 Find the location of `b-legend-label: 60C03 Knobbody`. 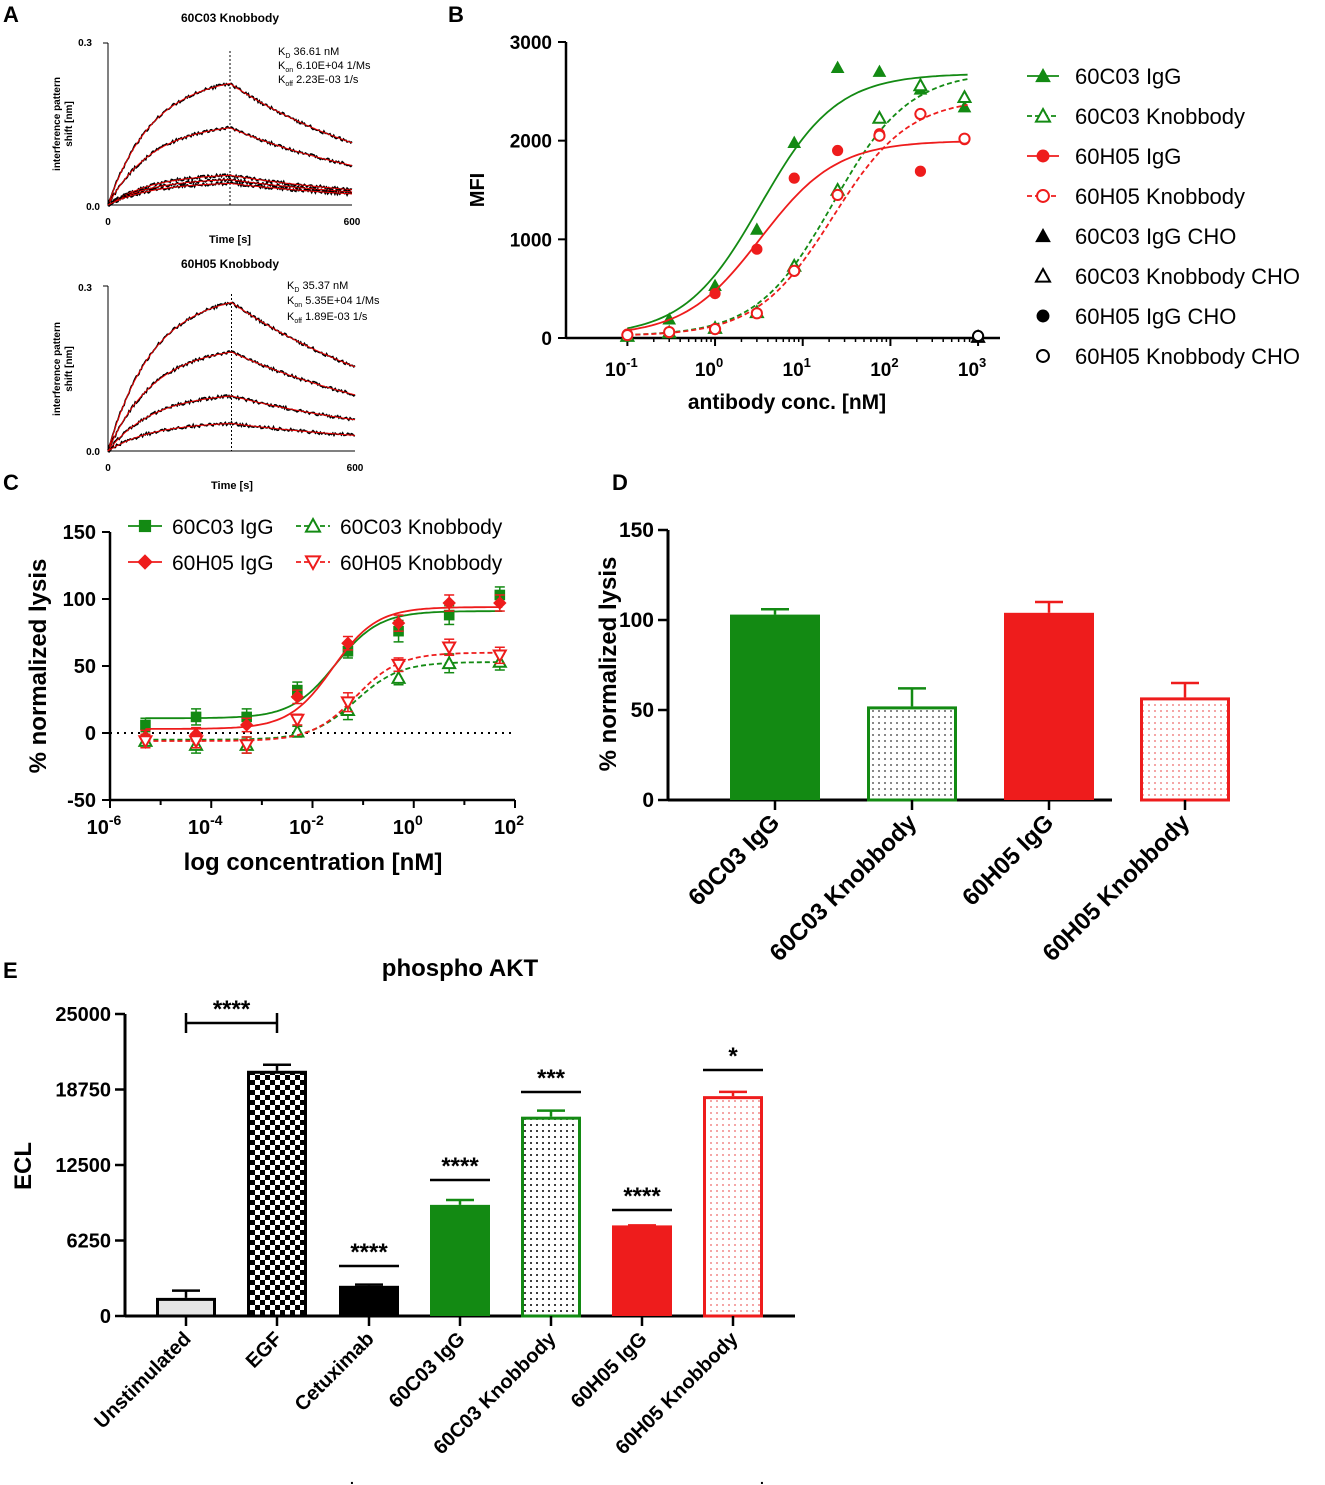

b-legend-label: 60C03 Knobbody is located at coordinates (1160, 116).